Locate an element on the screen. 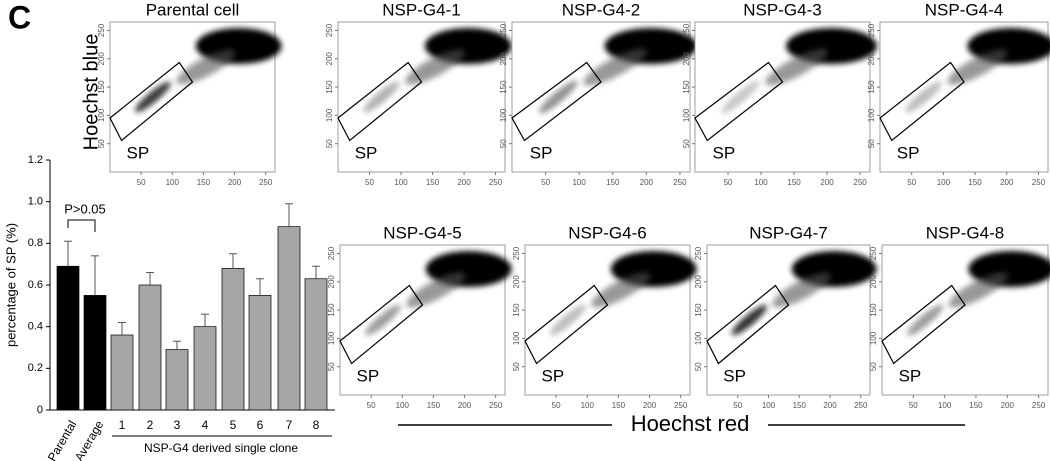 The image size is (1050, 461). y-tick-label: 0.4 is located at coordinates (35, 327).